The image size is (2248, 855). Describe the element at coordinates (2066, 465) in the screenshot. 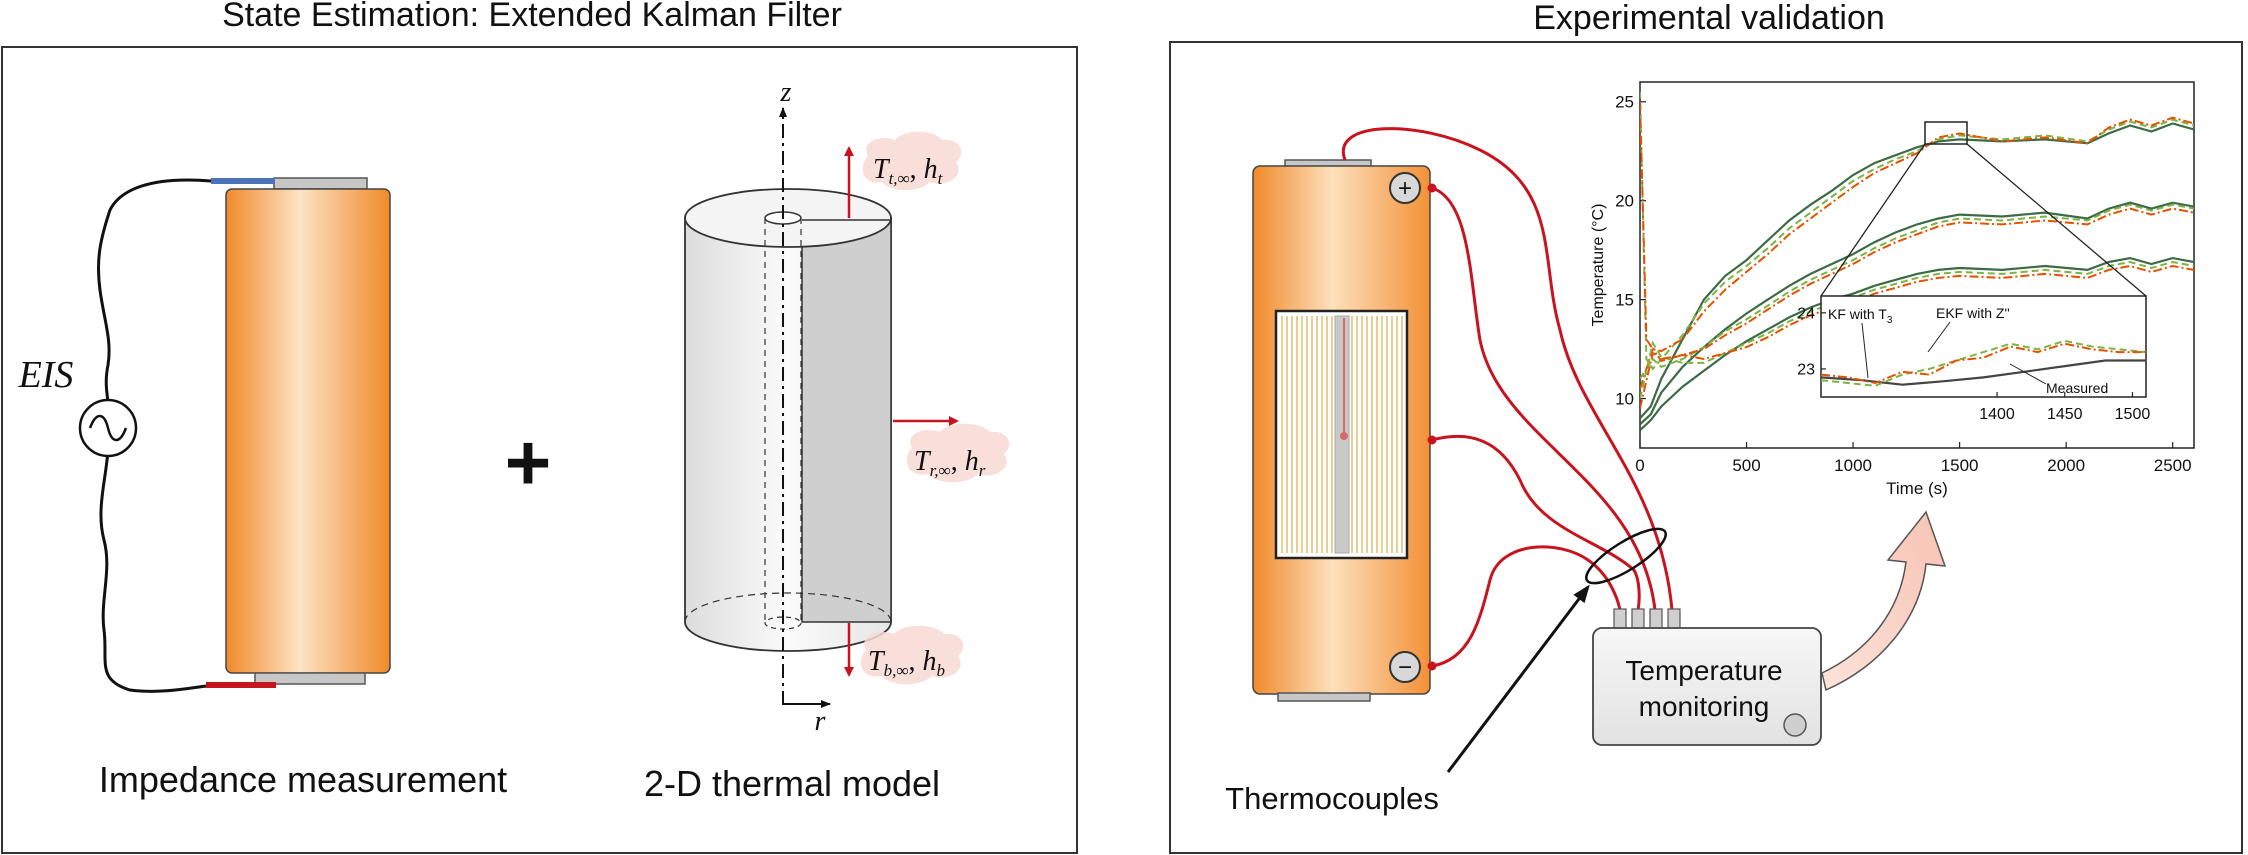

I see `chart-x-tick-label: 2000` at that location.